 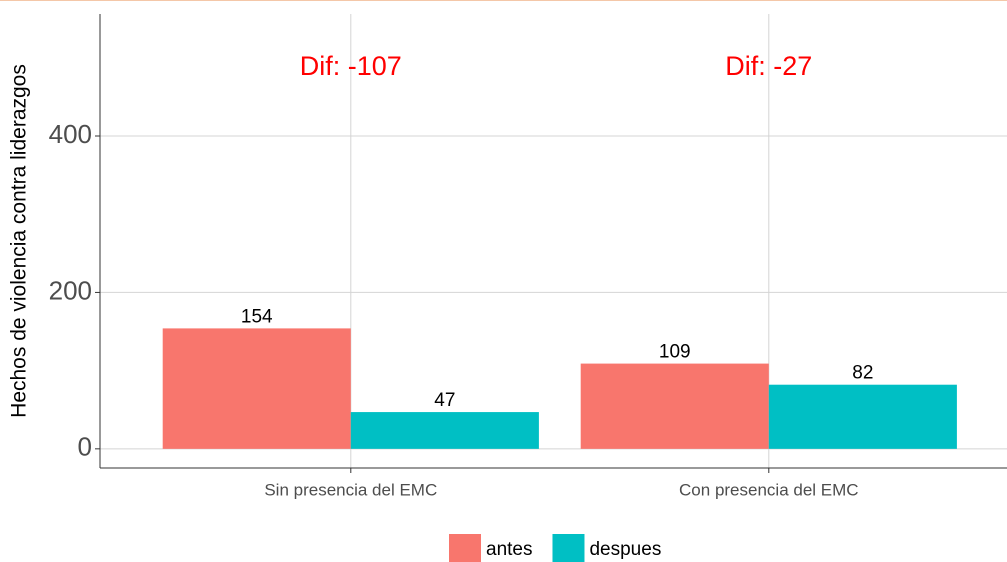 What do you see at coordinates (768, 66) in the screenshot?
I see `annotation: Dif: -27` at bounding box center [768, 66].